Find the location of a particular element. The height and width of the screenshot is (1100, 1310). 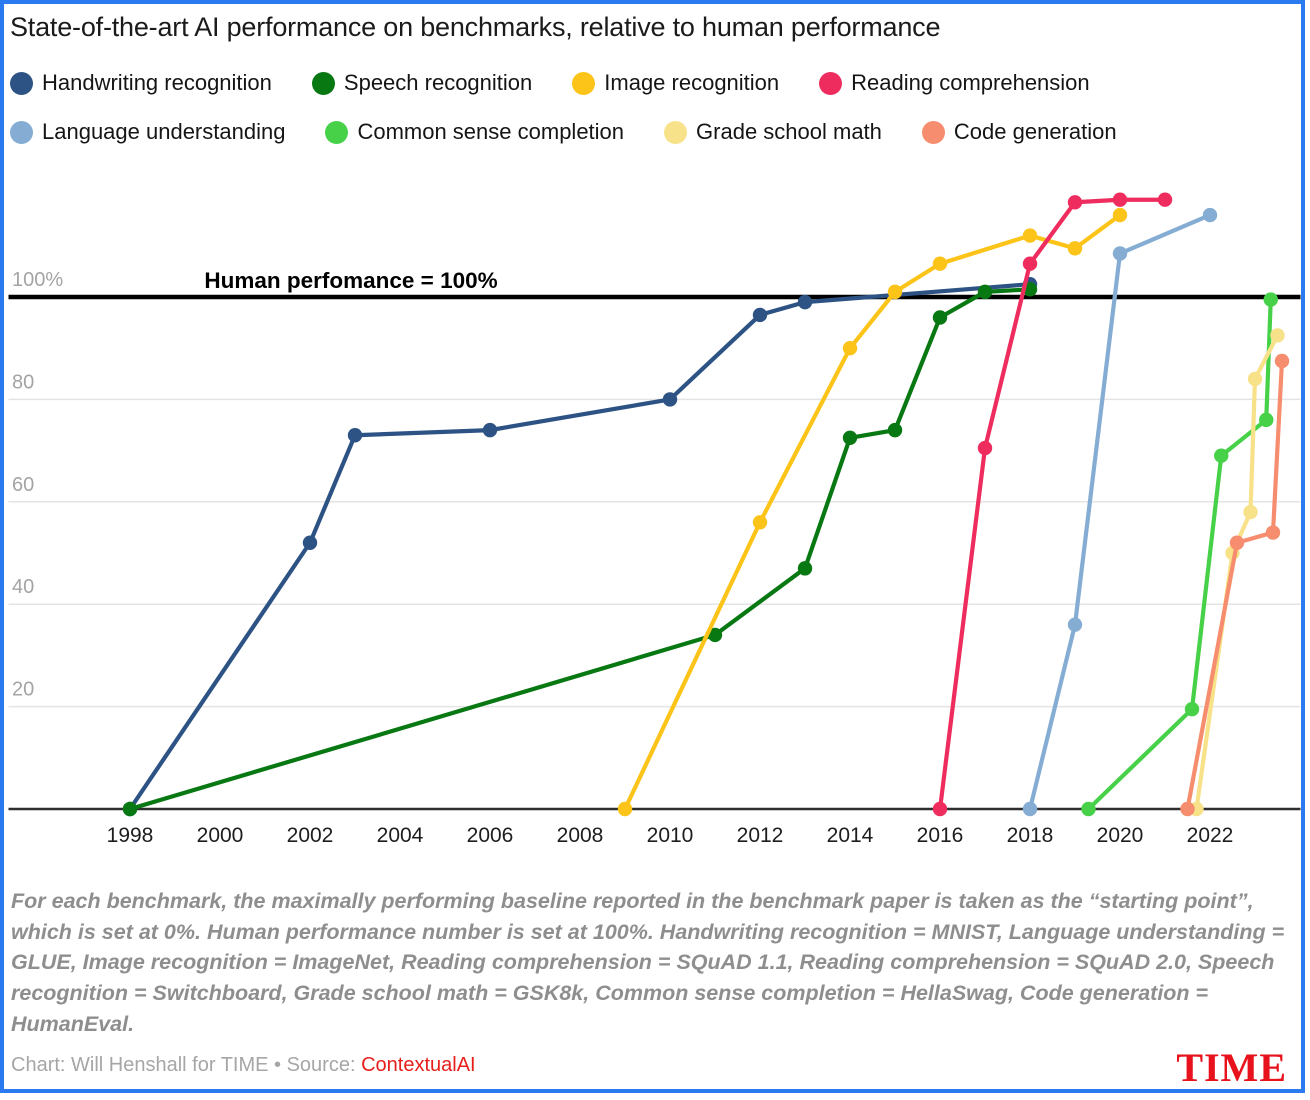

legend-label: Speech recognition is located at coordinates (438, 82).